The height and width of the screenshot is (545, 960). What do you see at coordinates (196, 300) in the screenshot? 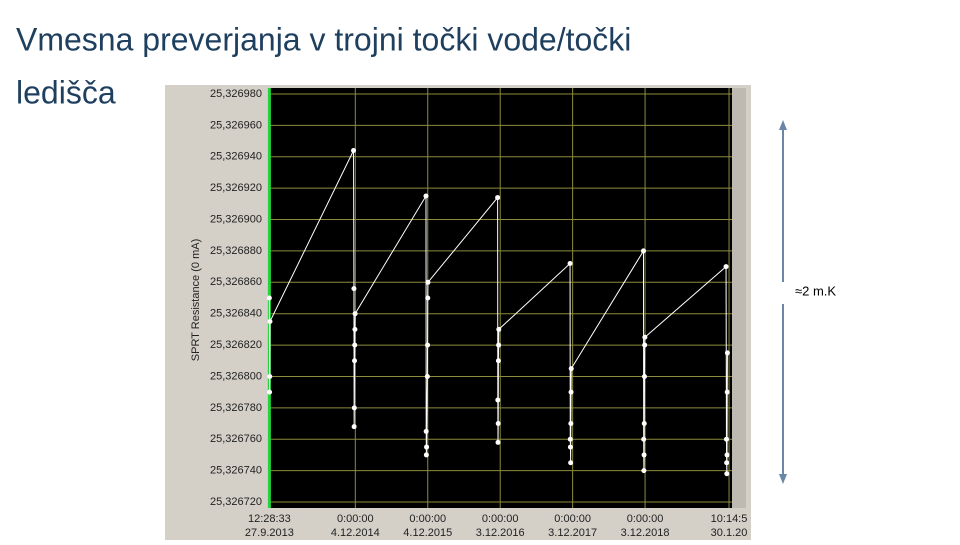
I see `y-axis-label: SPRT Resistance (0 mA)` at bounding box center [196, 300].